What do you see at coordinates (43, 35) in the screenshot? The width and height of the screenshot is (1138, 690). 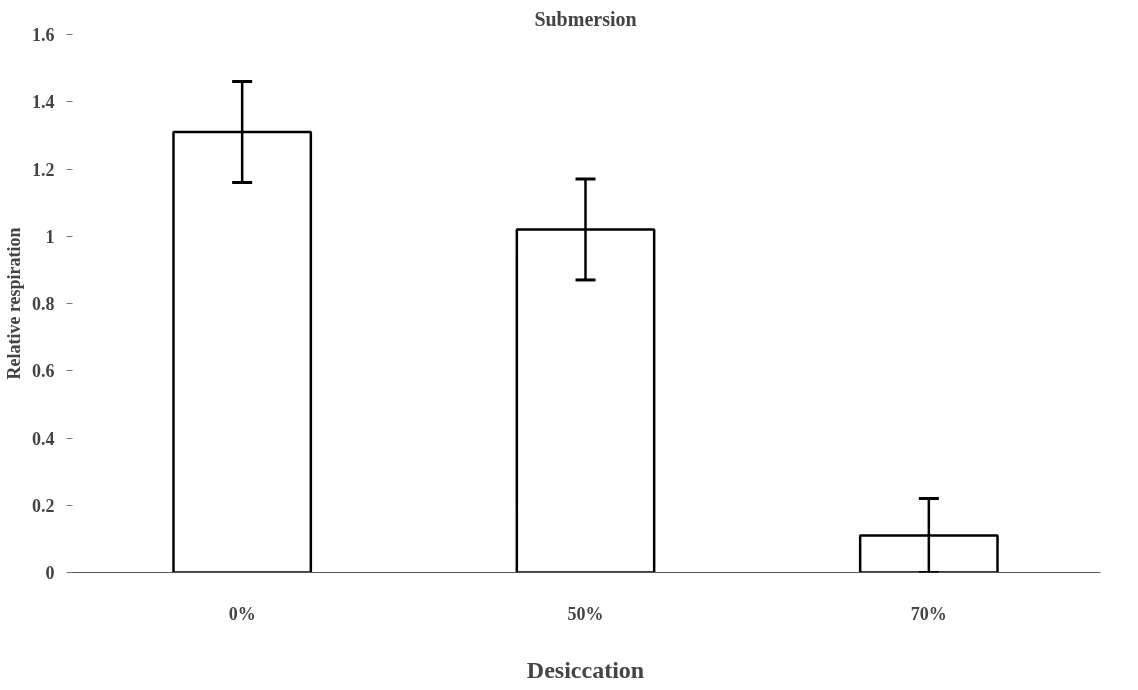 I see `y-tick-label: 1.6` at bounding box center [43, 35].